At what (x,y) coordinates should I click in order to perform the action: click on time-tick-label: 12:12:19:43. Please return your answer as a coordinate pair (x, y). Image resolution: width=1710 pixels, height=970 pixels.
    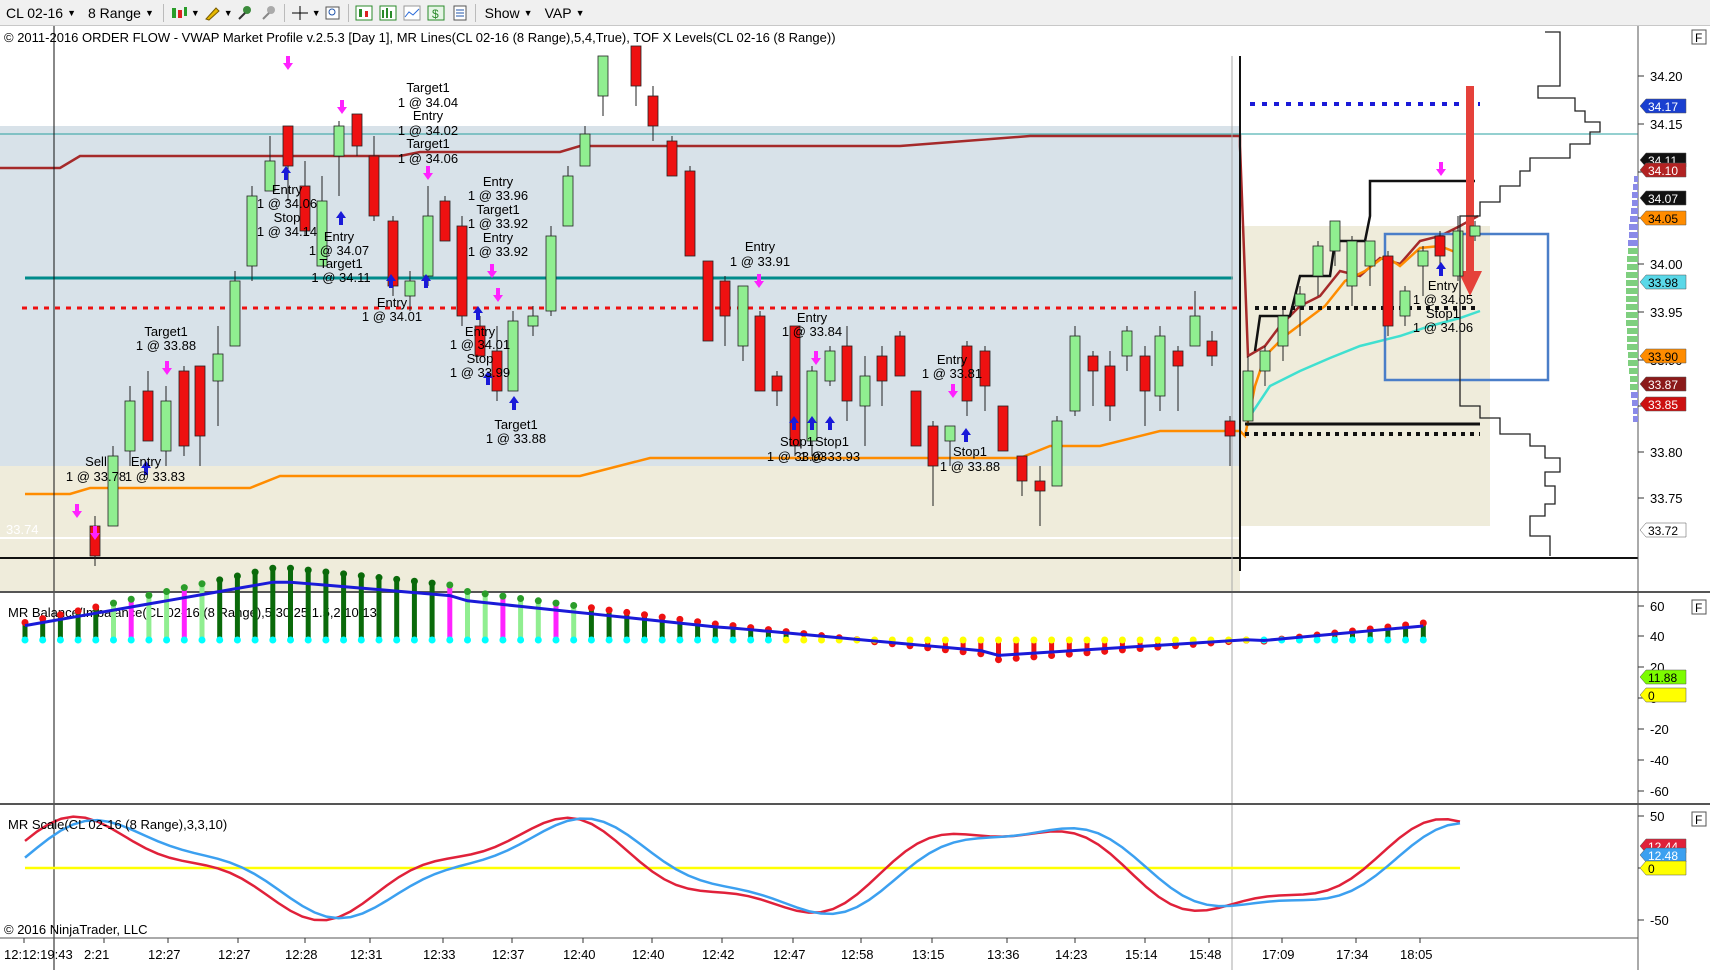
    Looking at the image, I should click on (38, 954).